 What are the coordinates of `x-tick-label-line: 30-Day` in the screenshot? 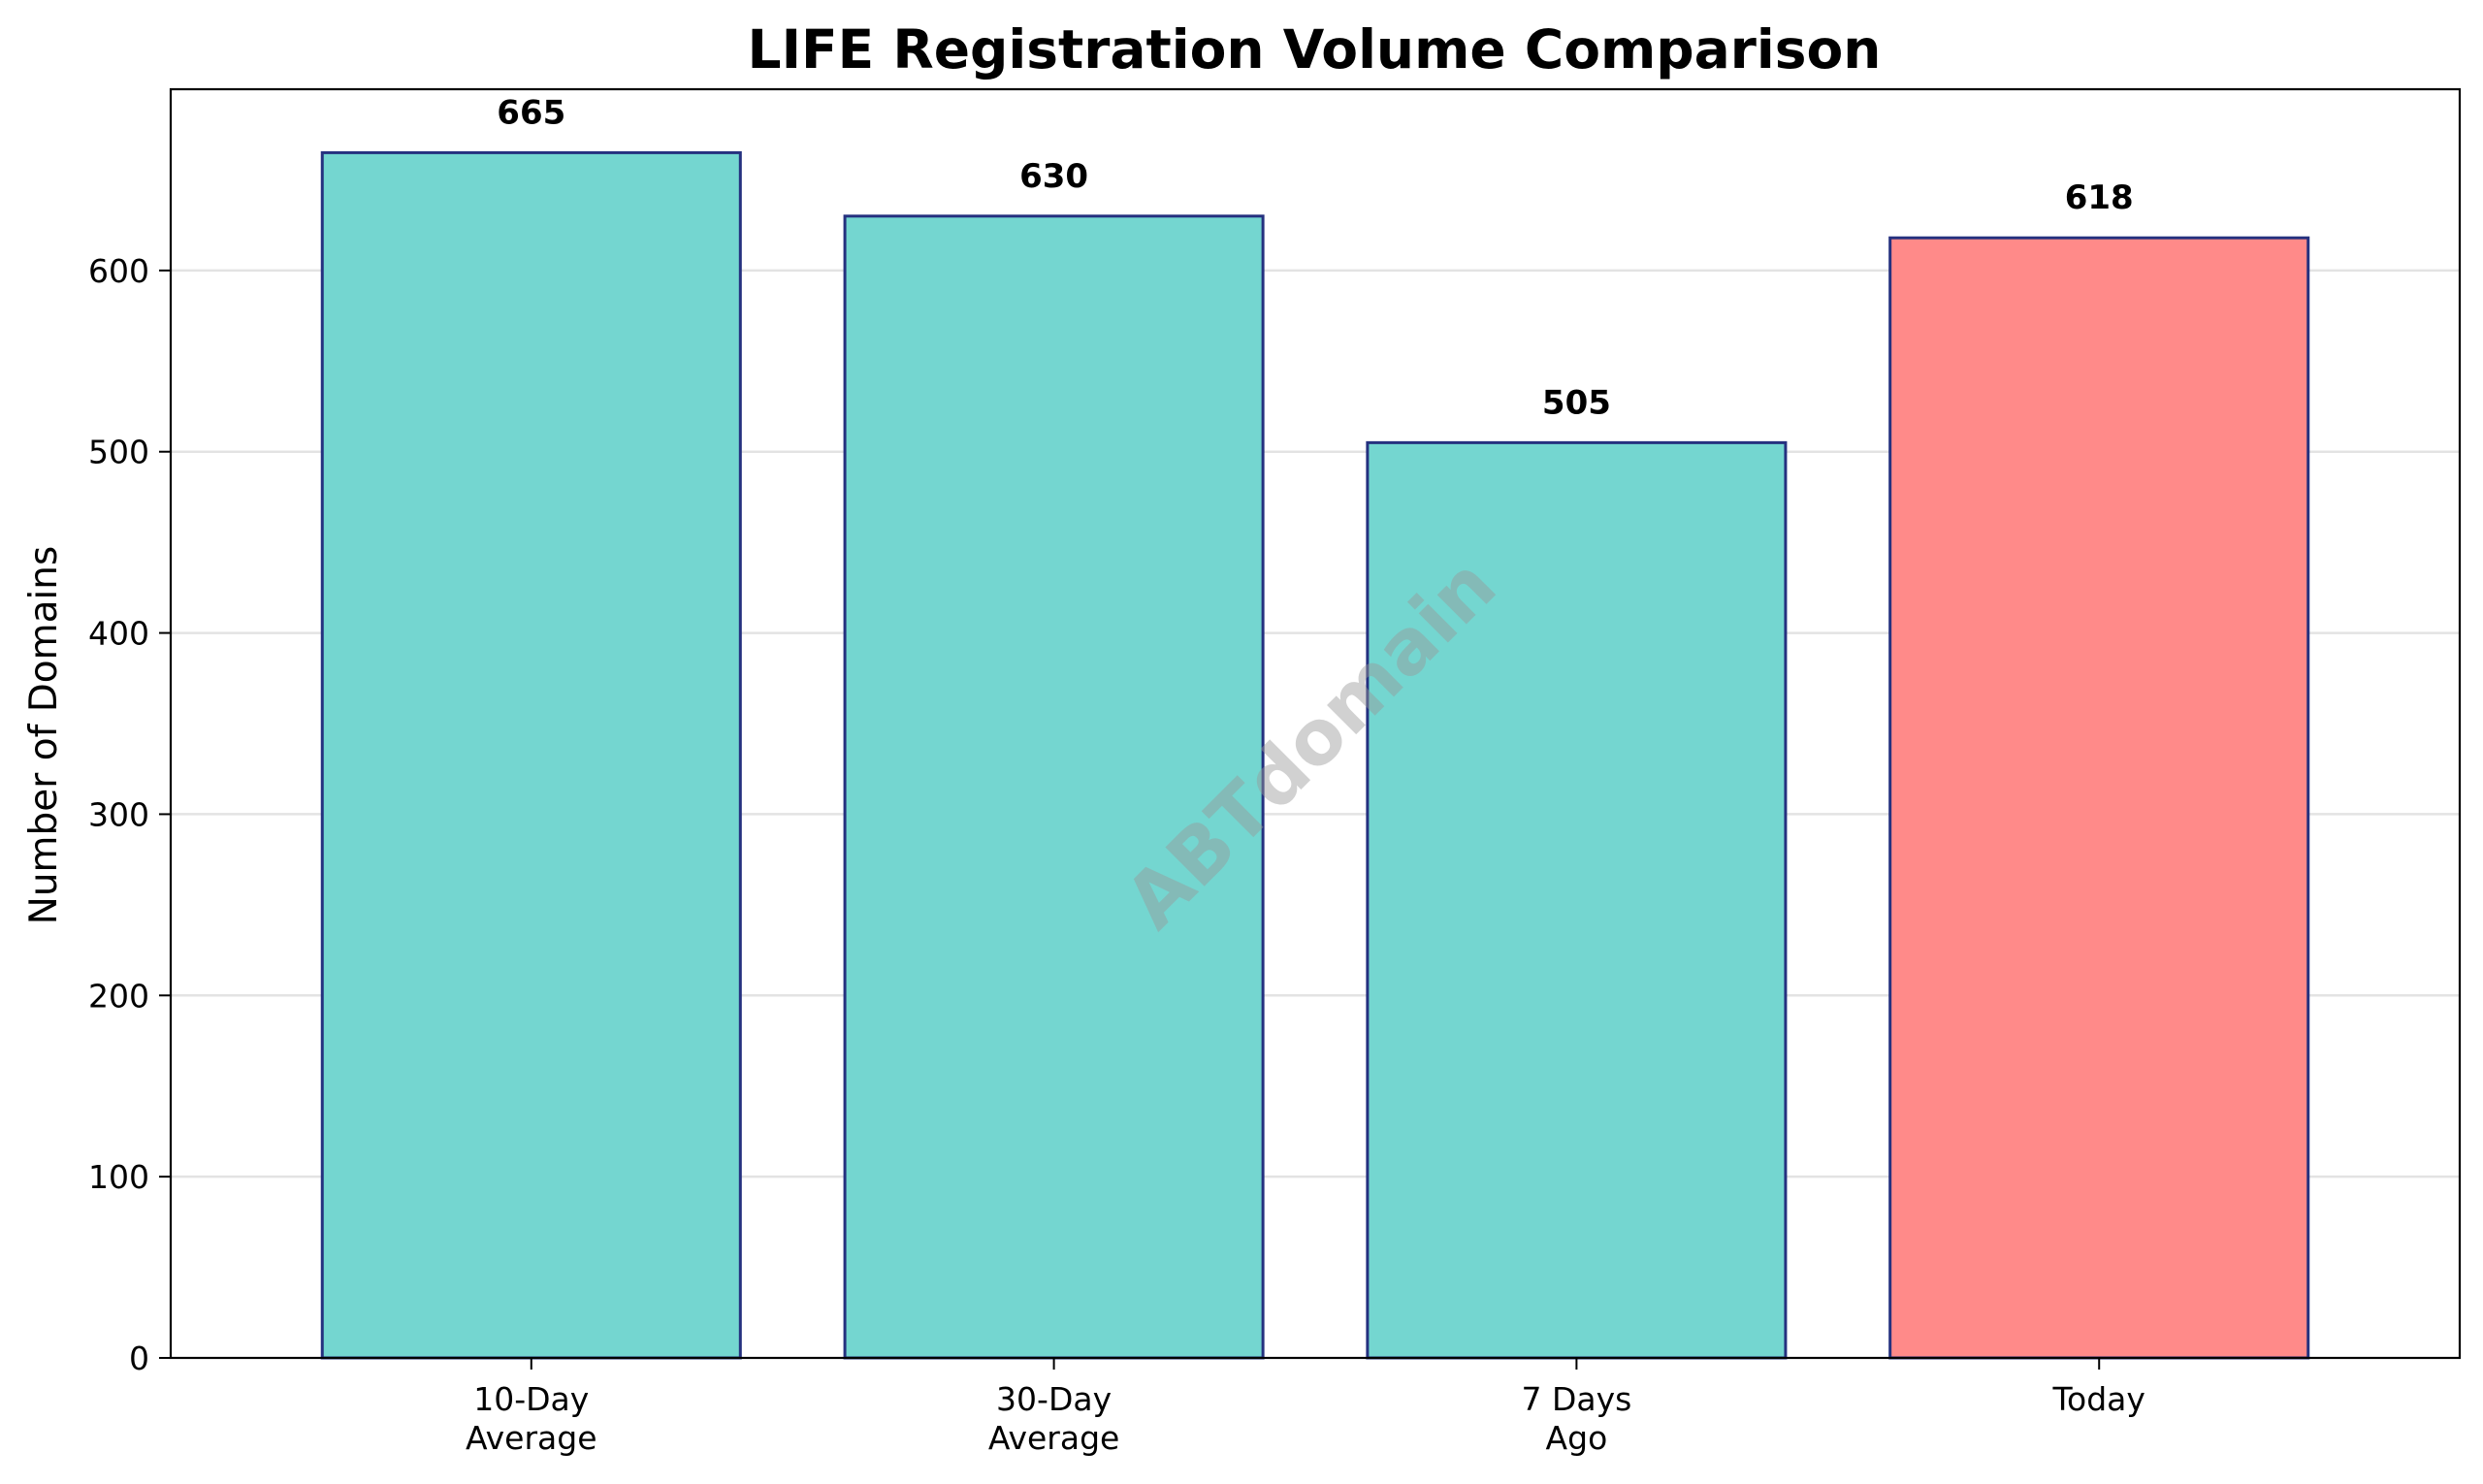 It's located at (1054, 1399).